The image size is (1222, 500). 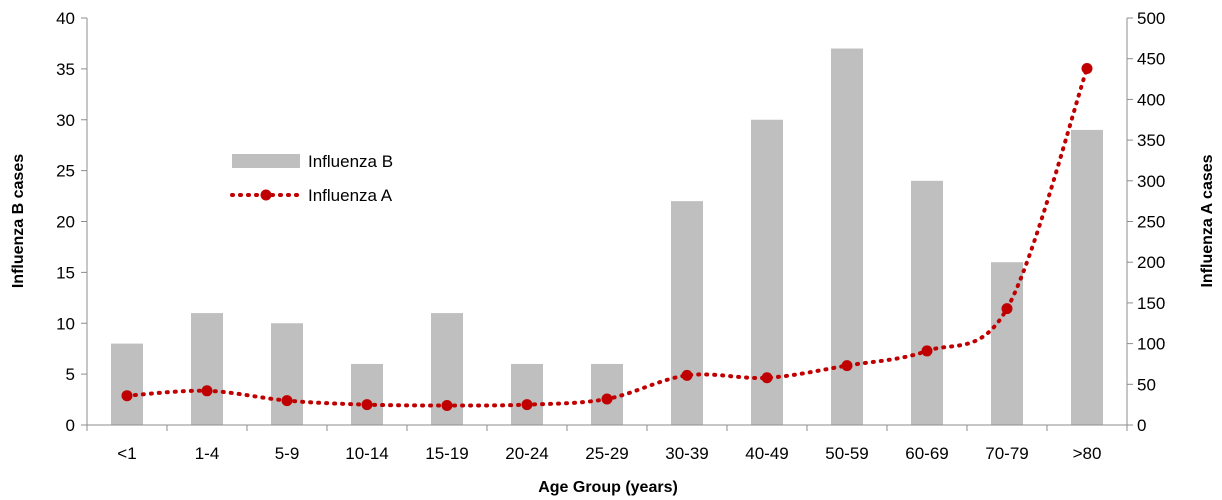 I want to click on legend-swatch-influenza-b, so click(x=266, y=161).